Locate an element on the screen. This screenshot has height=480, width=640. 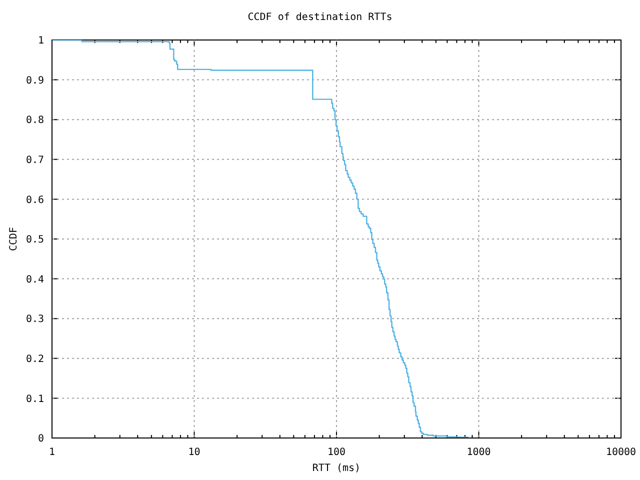
x-tick-label: 100 is located at coordinates (336, 452).